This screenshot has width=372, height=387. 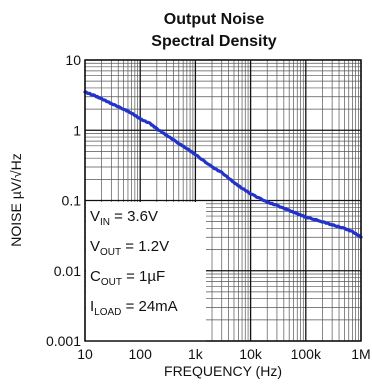 What do you see at coordinates (63, 341) in the screenshot?
I see `y-tick-label: 0.001` at bounding box center [63, 341].